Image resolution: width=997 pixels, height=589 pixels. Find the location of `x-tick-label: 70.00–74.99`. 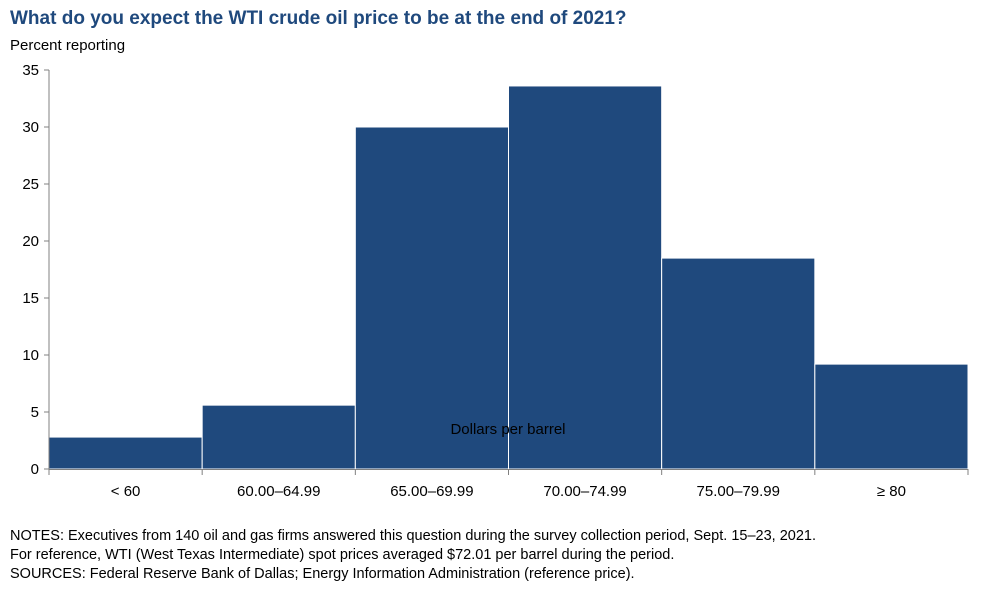

x-tick-label: 70.00–74.99 is located at coordinates (584, 491).